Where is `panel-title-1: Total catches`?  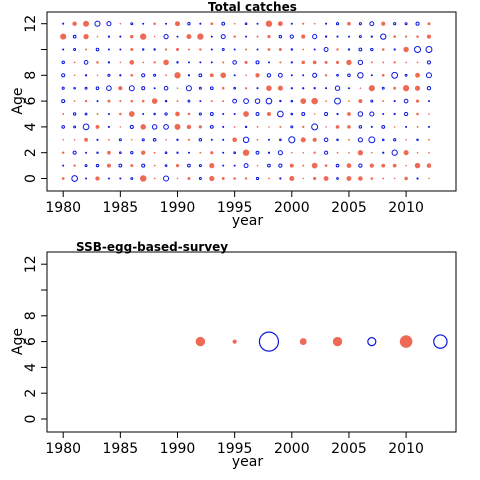
panel-title-1: Total catches is located at coordinates (252, 7).